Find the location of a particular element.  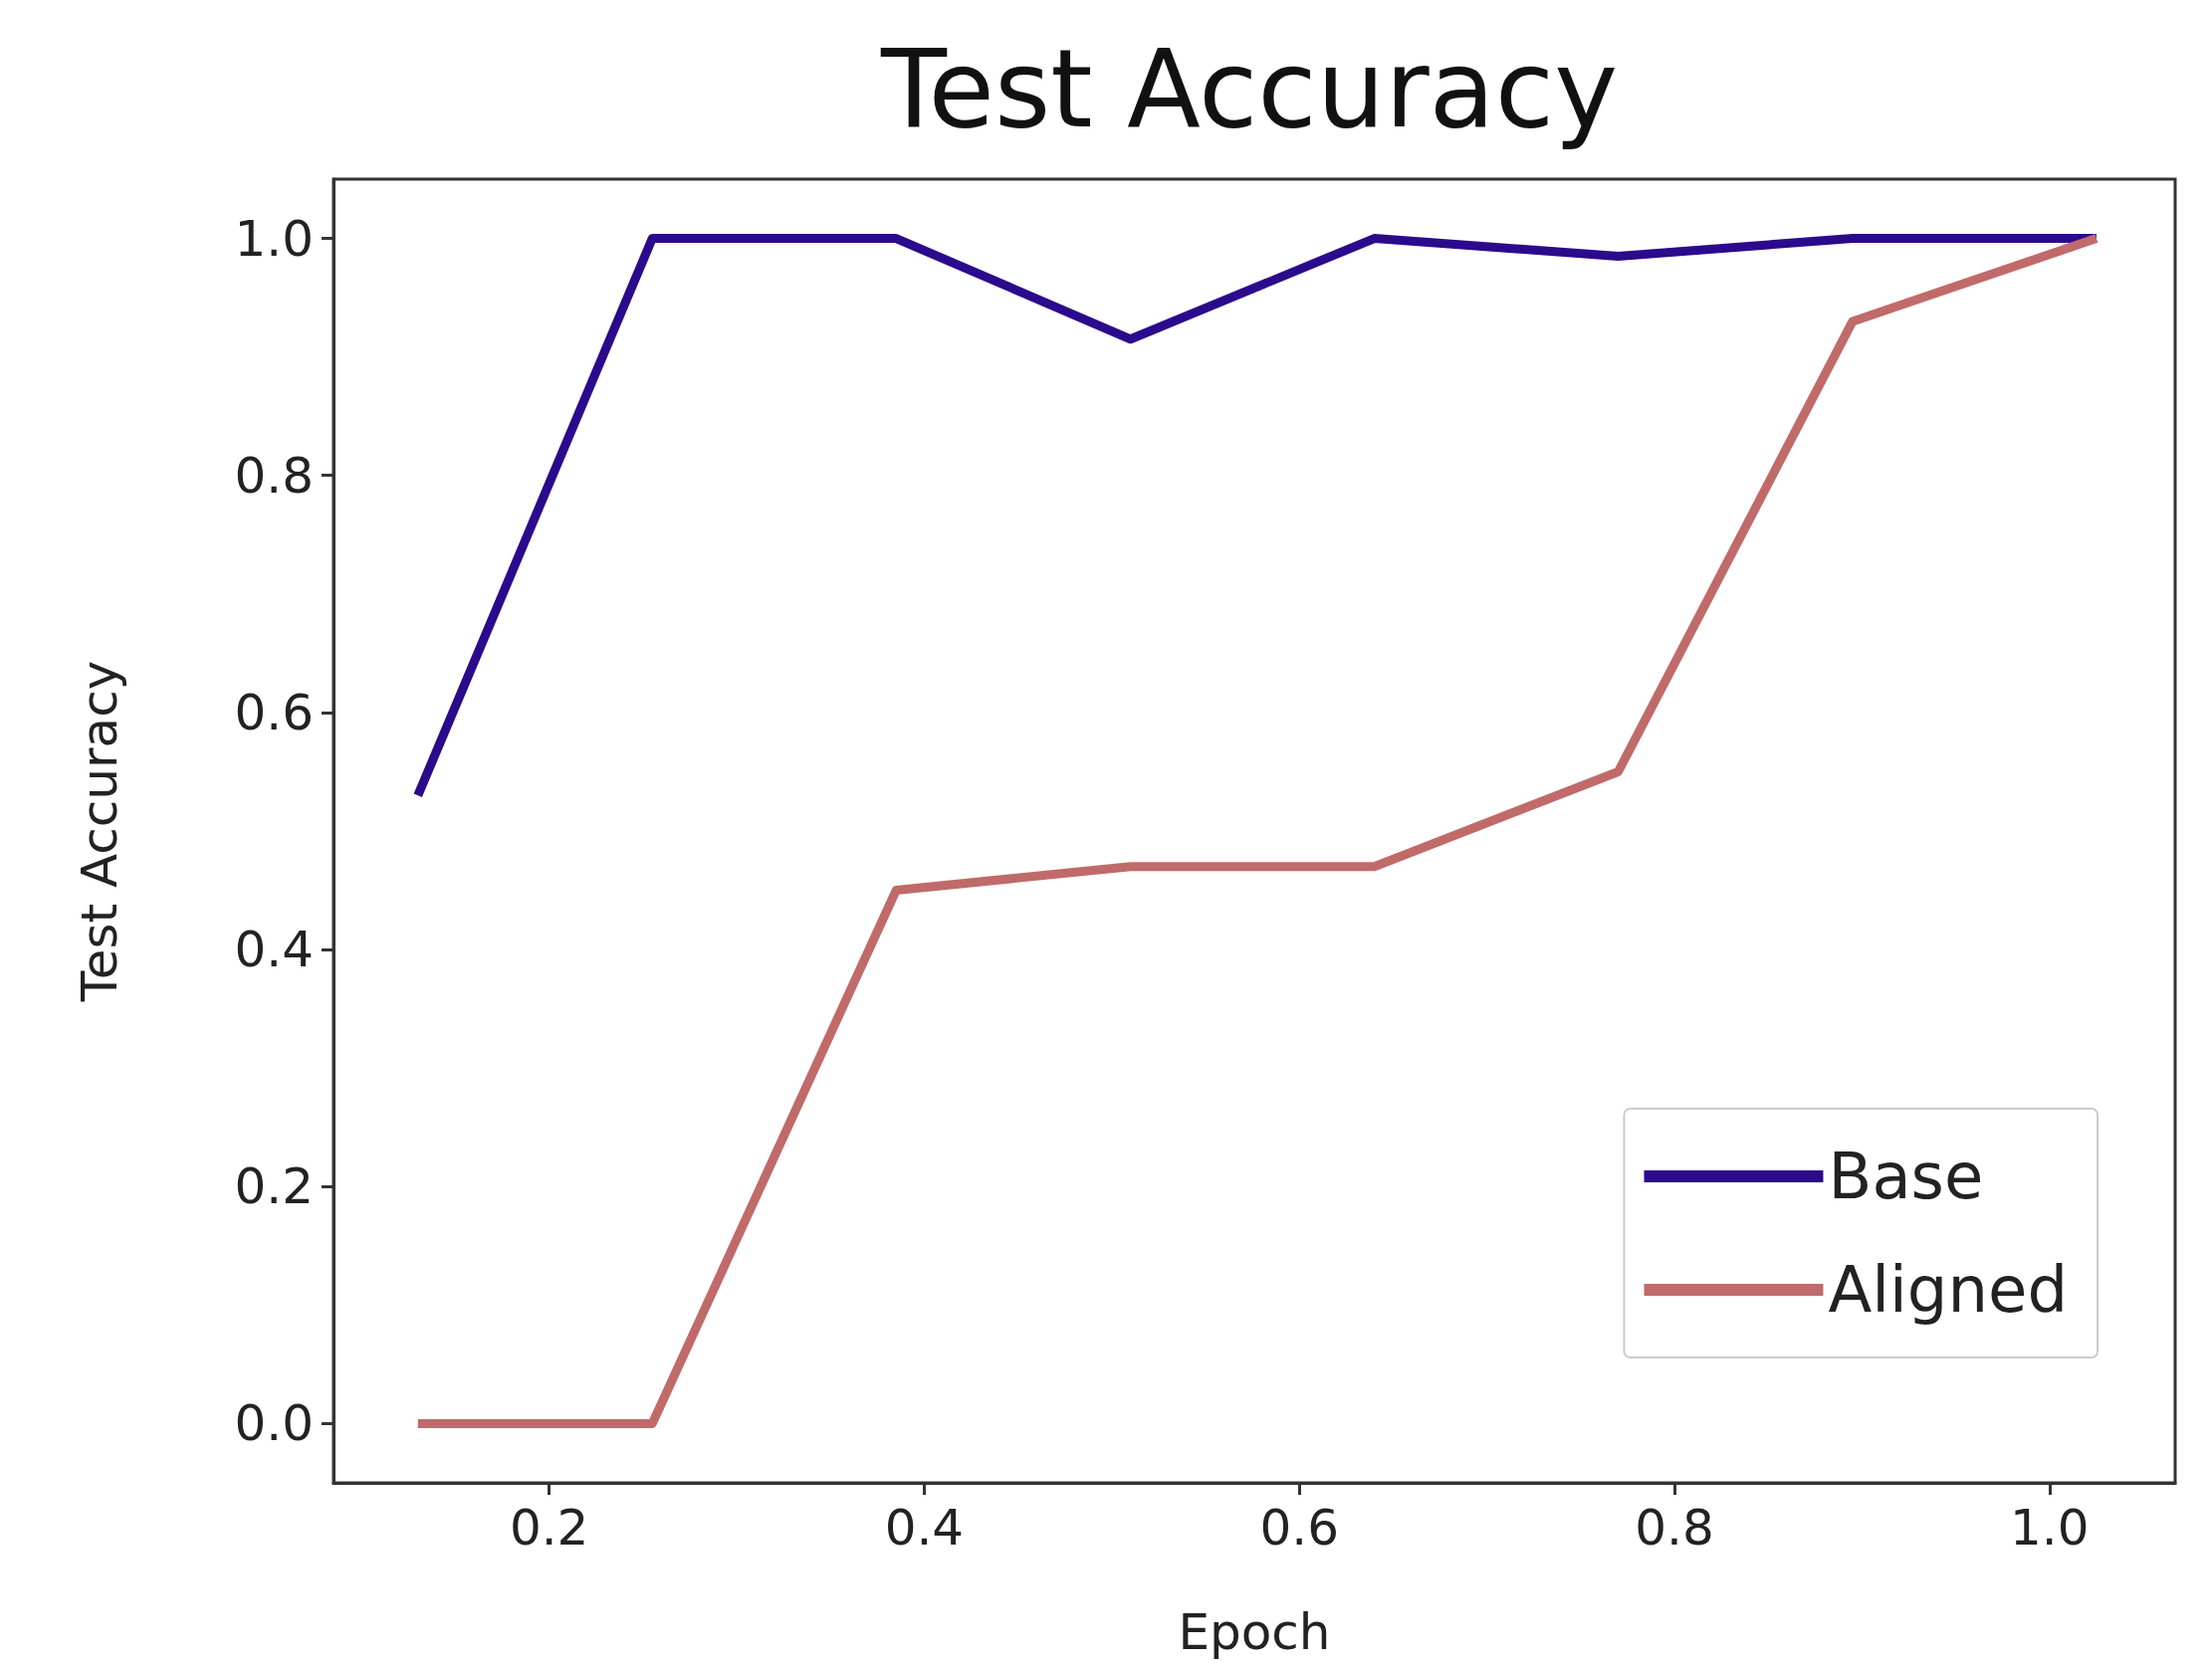

x-tick-label: 0.2 is located at coordinates (549, 1528).